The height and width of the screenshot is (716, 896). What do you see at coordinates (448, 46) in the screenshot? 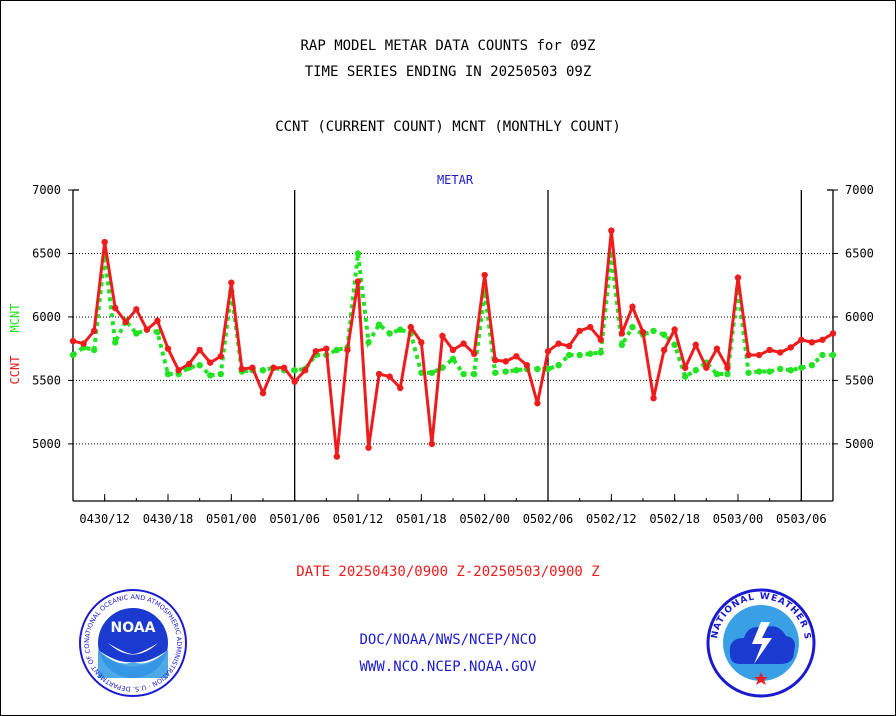
I see `chart-title-line-1: RAP MODEL METAR DATA COUNTS for 09Z` at bounding box center [448, 46].